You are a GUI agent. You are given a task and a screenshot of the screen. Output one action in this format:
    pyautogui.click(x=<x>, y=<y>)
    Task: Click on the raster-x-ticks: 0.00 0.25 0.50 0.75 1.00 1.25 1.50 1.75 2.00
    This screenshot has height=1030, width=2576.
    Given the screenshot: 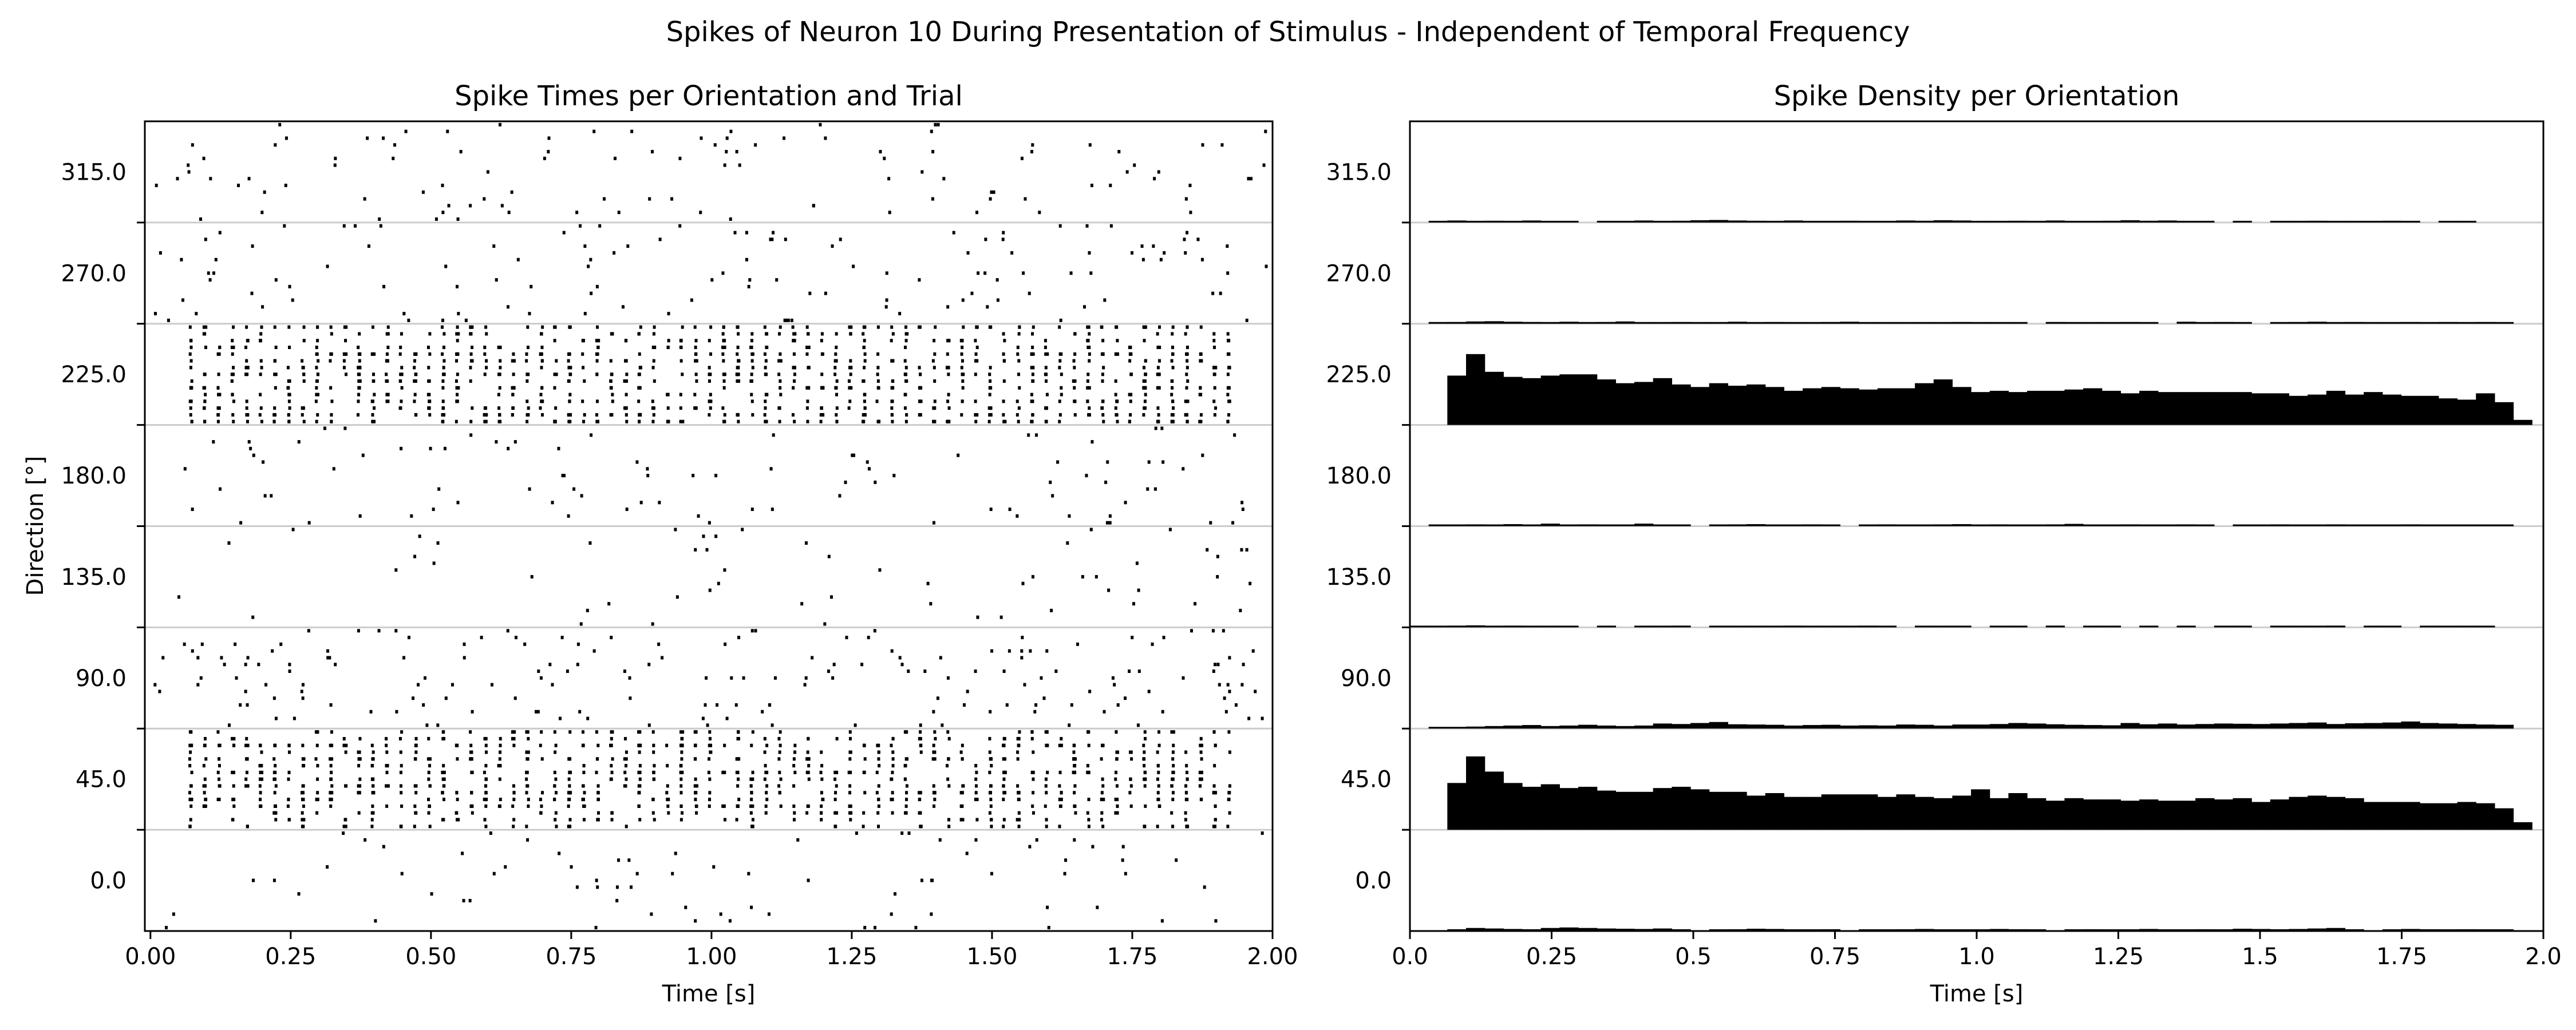 What is the action you would take?
    pyautogui.click(x=711, y=950)
    